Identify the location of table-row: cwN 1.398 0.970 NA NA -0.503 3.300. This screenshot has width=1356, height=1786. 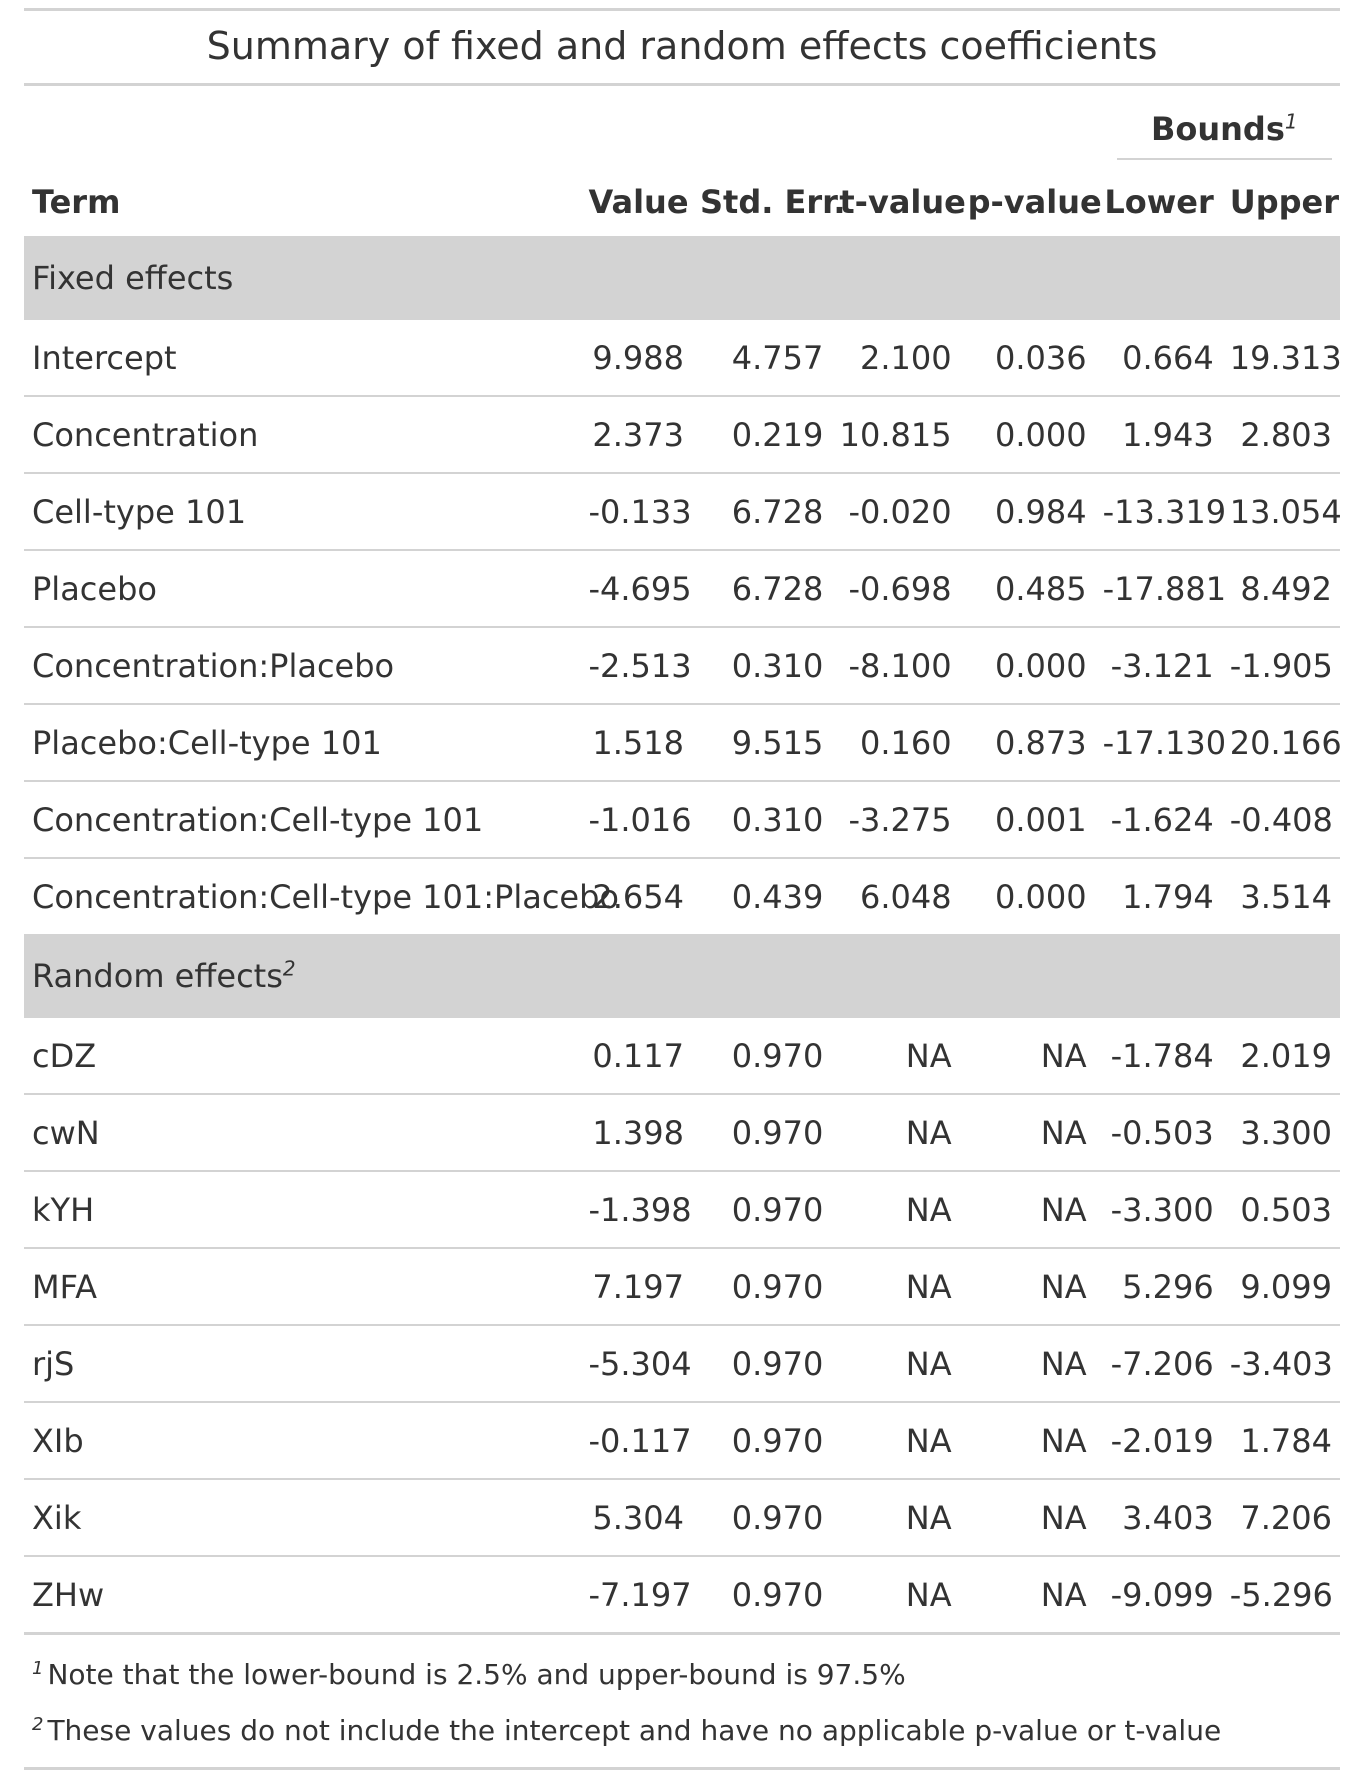
(682, 1132).